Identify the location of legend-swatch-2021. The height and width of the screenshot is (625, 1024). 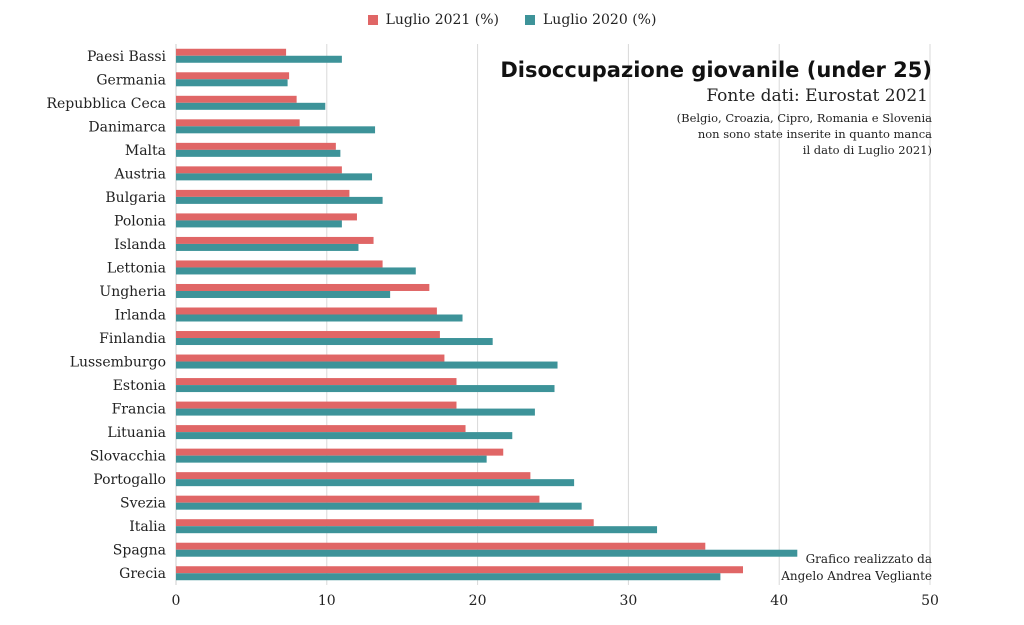
(372, 20).